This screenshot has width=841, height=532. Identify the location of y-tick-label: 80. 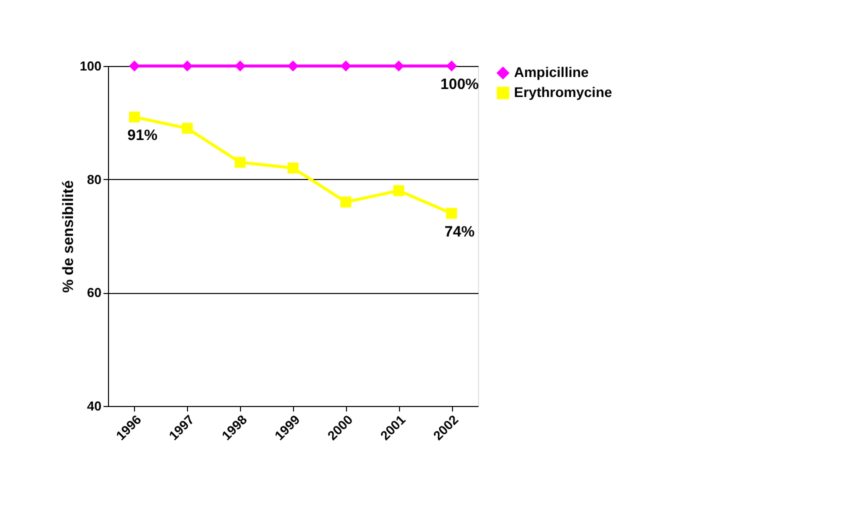
(94, 179).